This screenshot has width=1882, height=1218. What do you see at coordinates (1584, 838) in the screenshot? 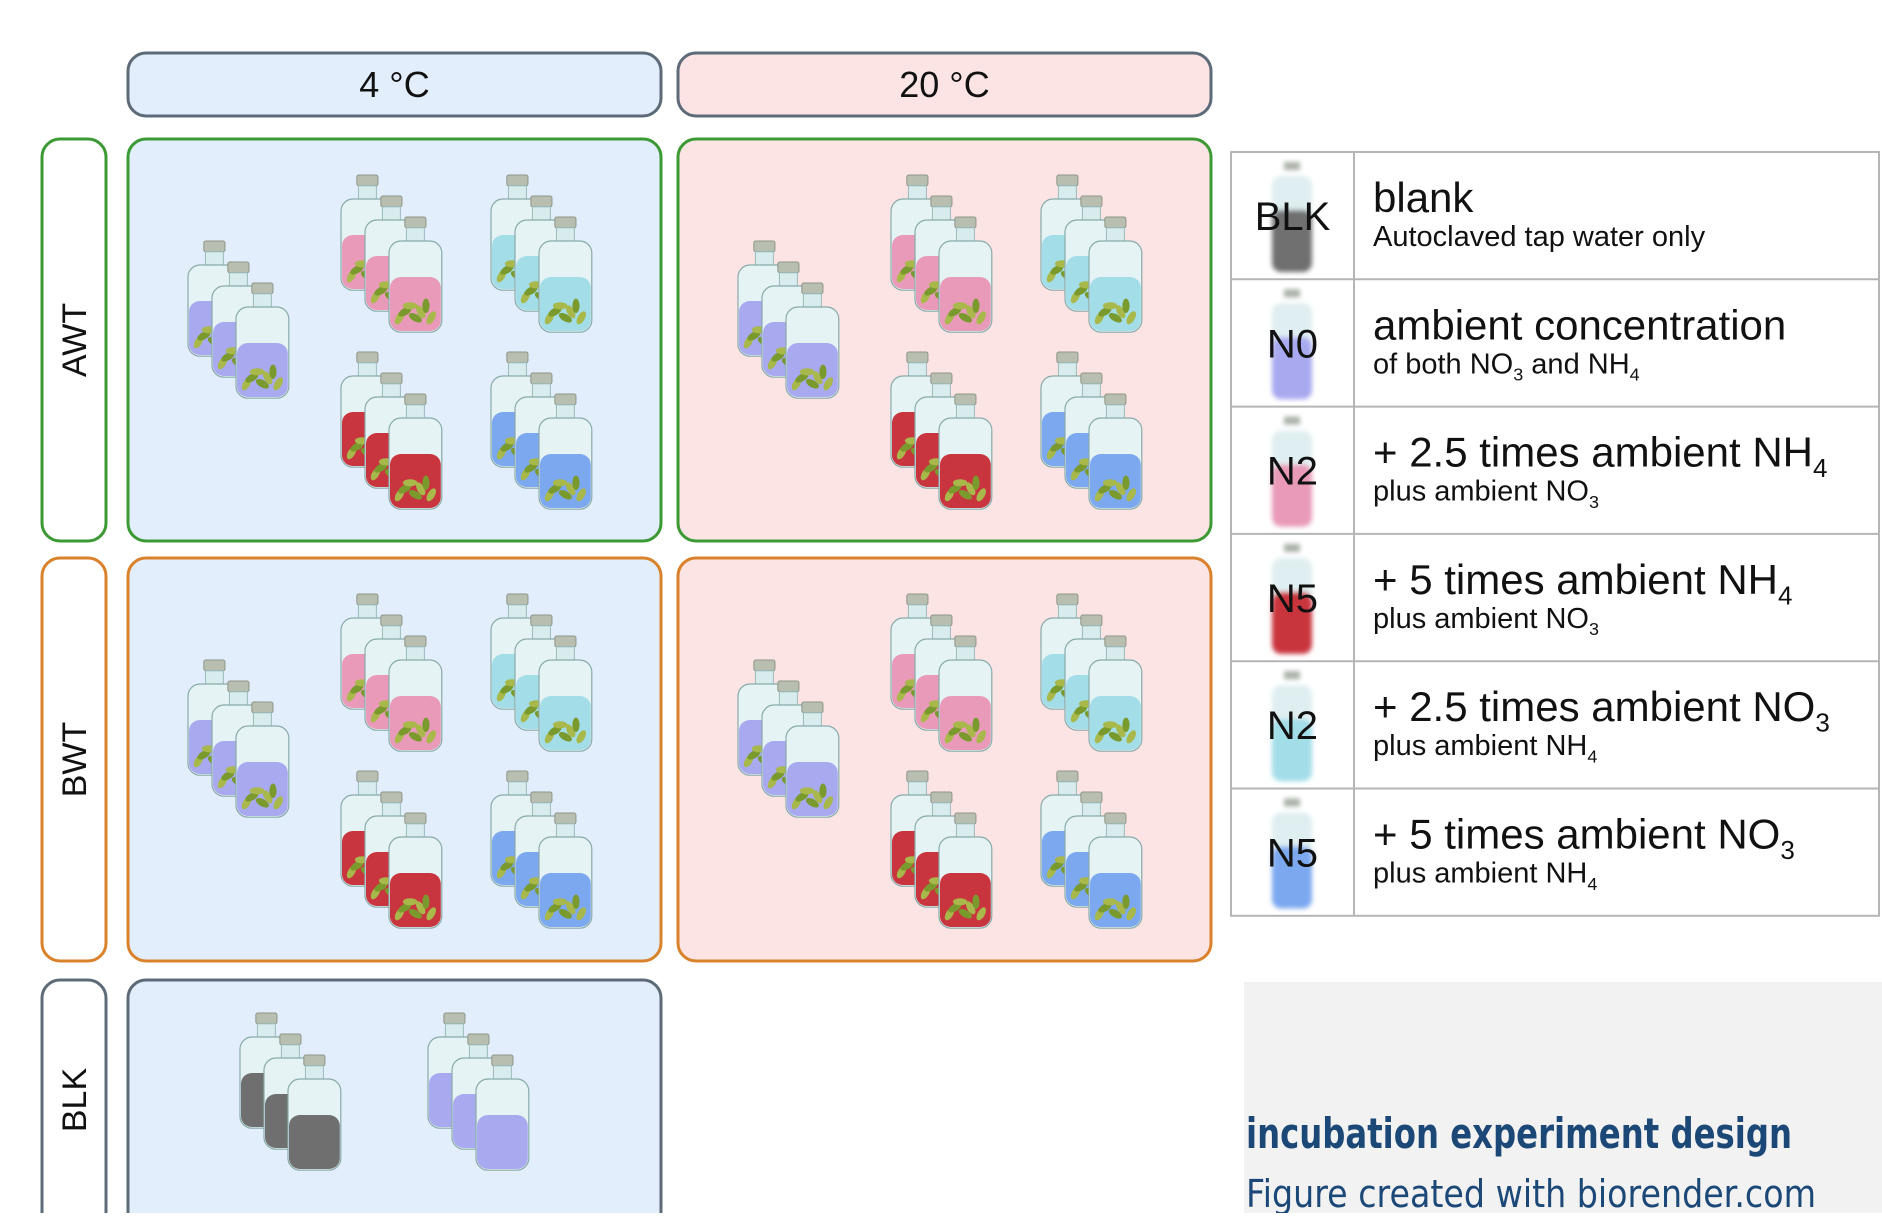
I see `legend-title: + 5 times ambient NO3` at bounding box center [1584, 838].